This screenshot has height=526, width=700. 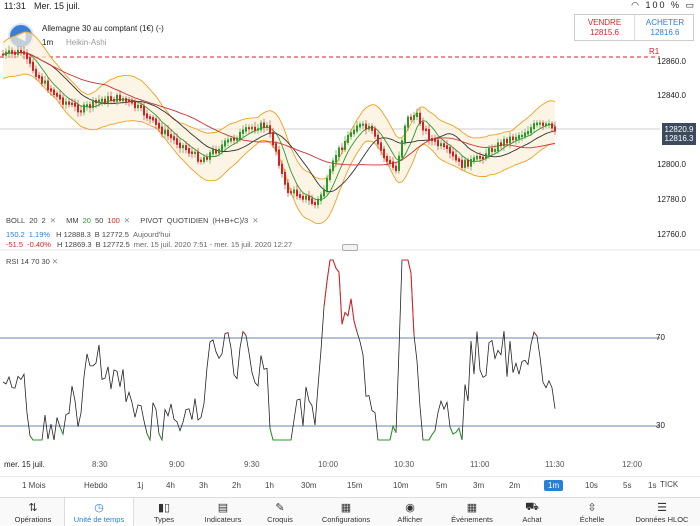 I want to click on tool-events: ▦ Événements, so click(x=472, y=512).